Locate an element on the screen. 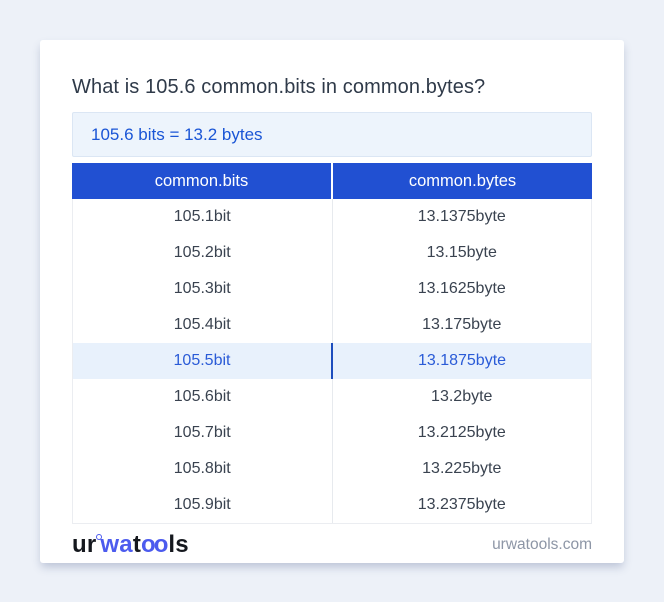 This screenshot has height=602, width=664. bits-cell: 105.6bit is located at coordinates (203, 397).